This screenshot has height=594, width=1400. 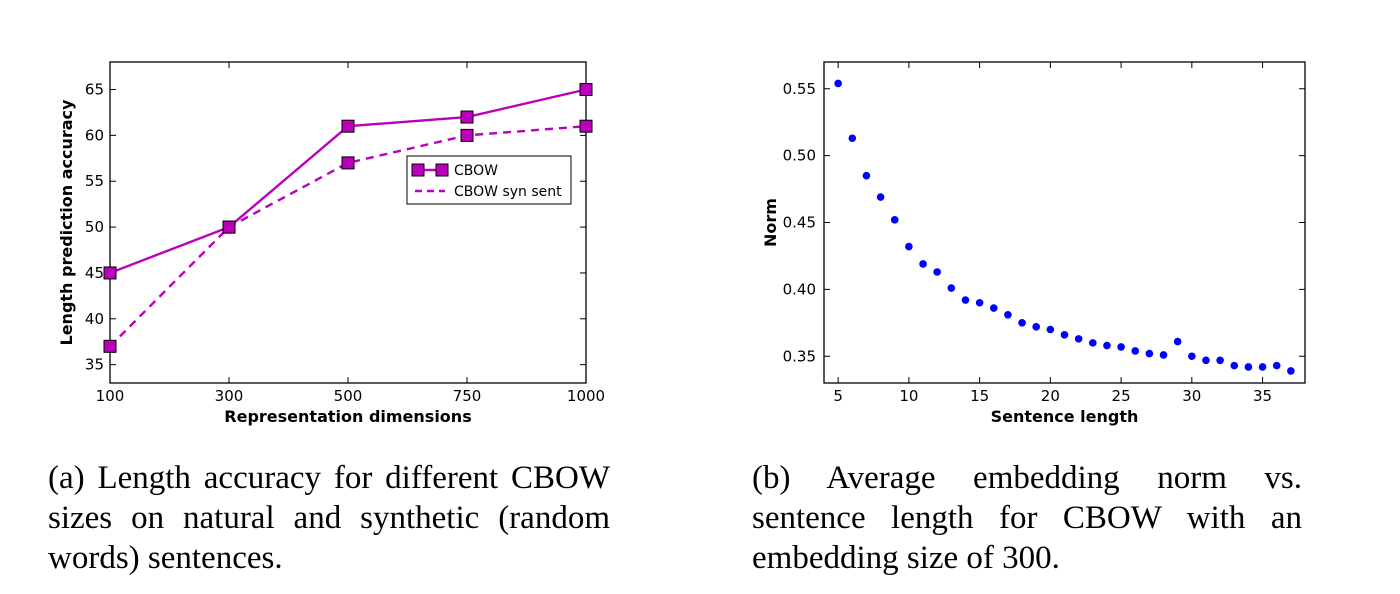 What do you see at coordinates (1050, 396) in the screenshot?
I see `chart-b-xtick-label: 20` at bounding box center [1050, 396].